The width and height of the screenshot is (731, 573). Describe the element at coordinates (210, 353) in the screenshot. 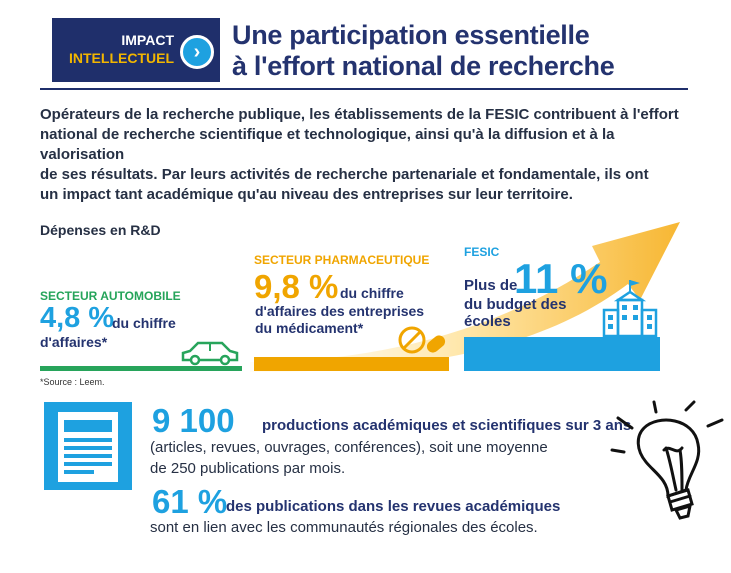

I see `car-icon` at that location.